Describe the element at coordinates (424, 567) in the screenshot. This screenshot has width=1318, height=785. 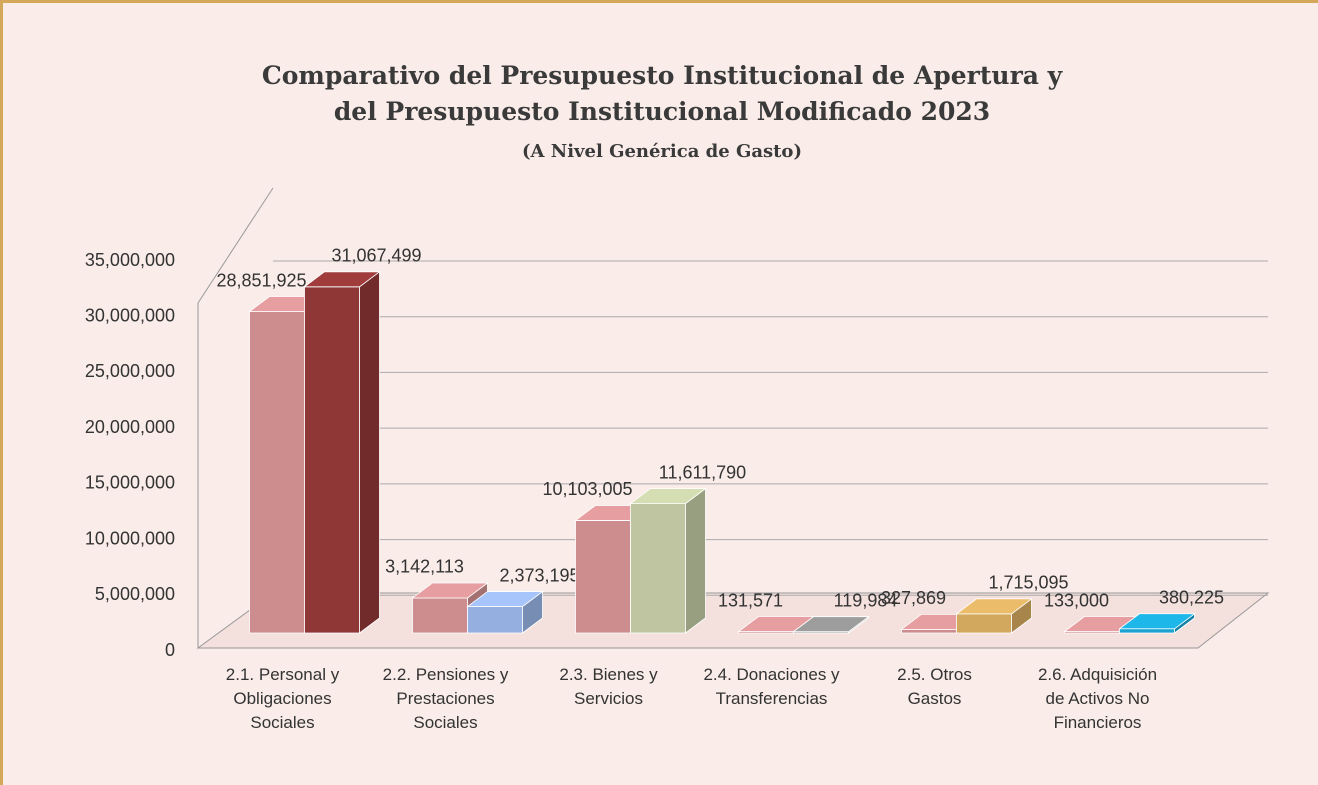
I see `value-label: 3,142,113` at that location.